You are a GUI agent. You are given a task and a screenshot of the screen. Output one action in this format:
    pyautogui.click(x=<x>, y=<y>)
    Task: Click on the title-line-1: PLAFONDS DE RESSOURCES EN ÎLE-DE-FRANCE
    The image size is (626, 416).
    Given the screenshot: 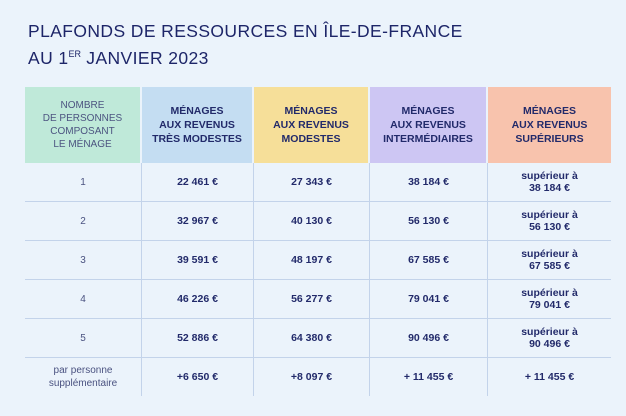 What is the action you would take?
    pyautogui.click(x=245, y=31)
    